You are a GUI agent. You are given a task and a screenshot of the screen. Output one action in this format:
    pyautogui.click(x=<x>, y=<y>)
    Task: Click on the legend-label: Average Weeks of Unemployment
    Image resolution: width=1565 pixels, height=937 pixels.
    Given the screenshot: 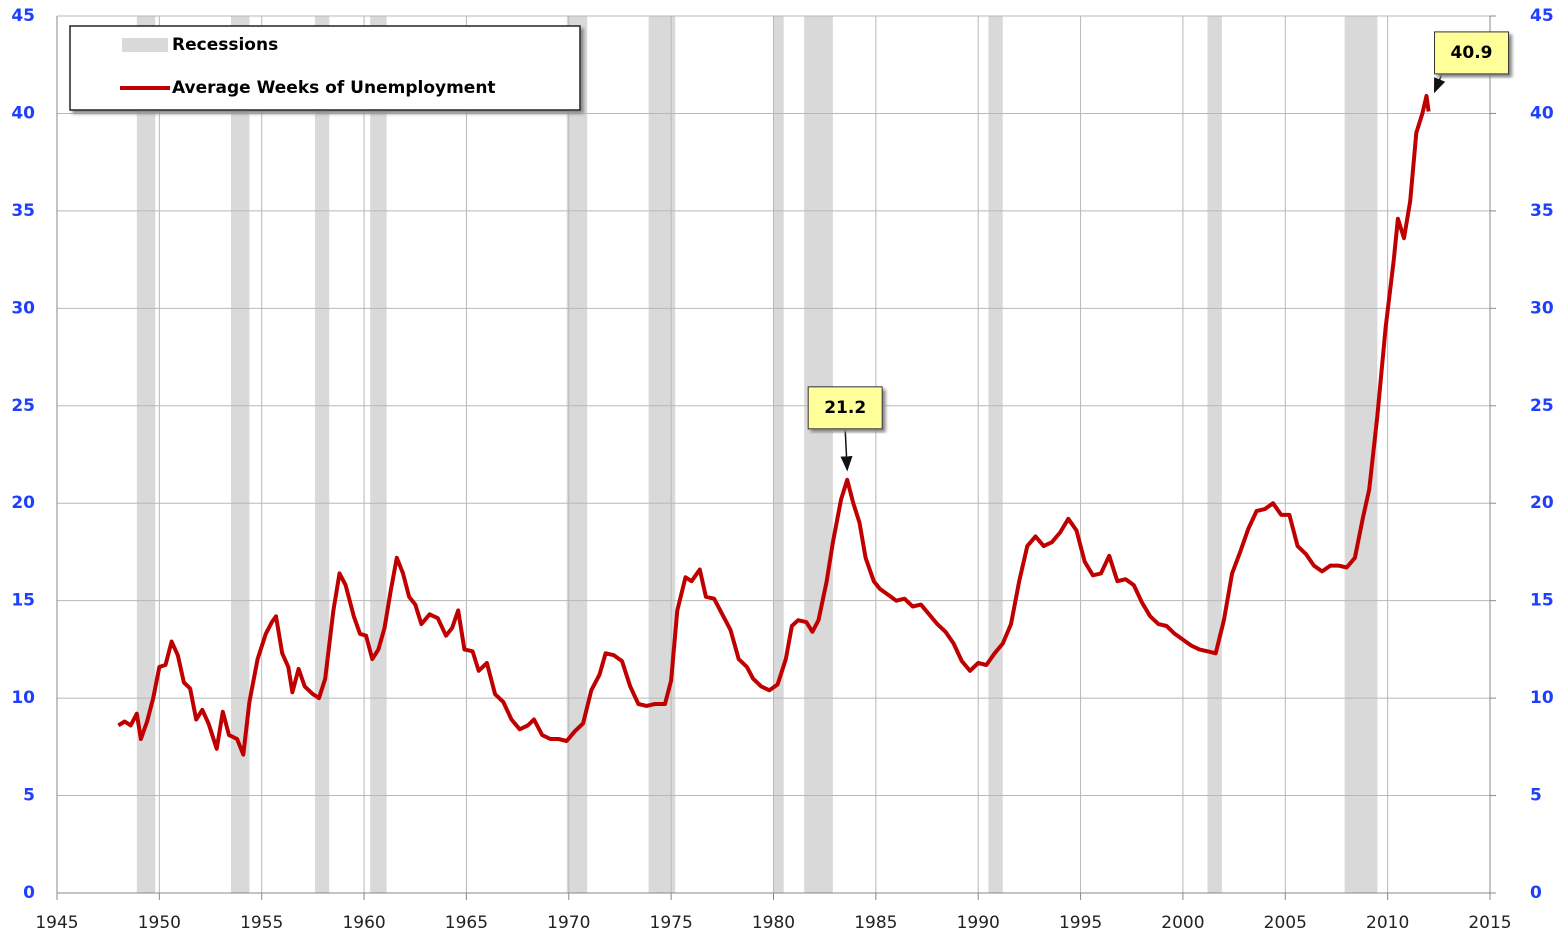 What is the action you would take?
    pyautogui.click(x=334, y=88)
    